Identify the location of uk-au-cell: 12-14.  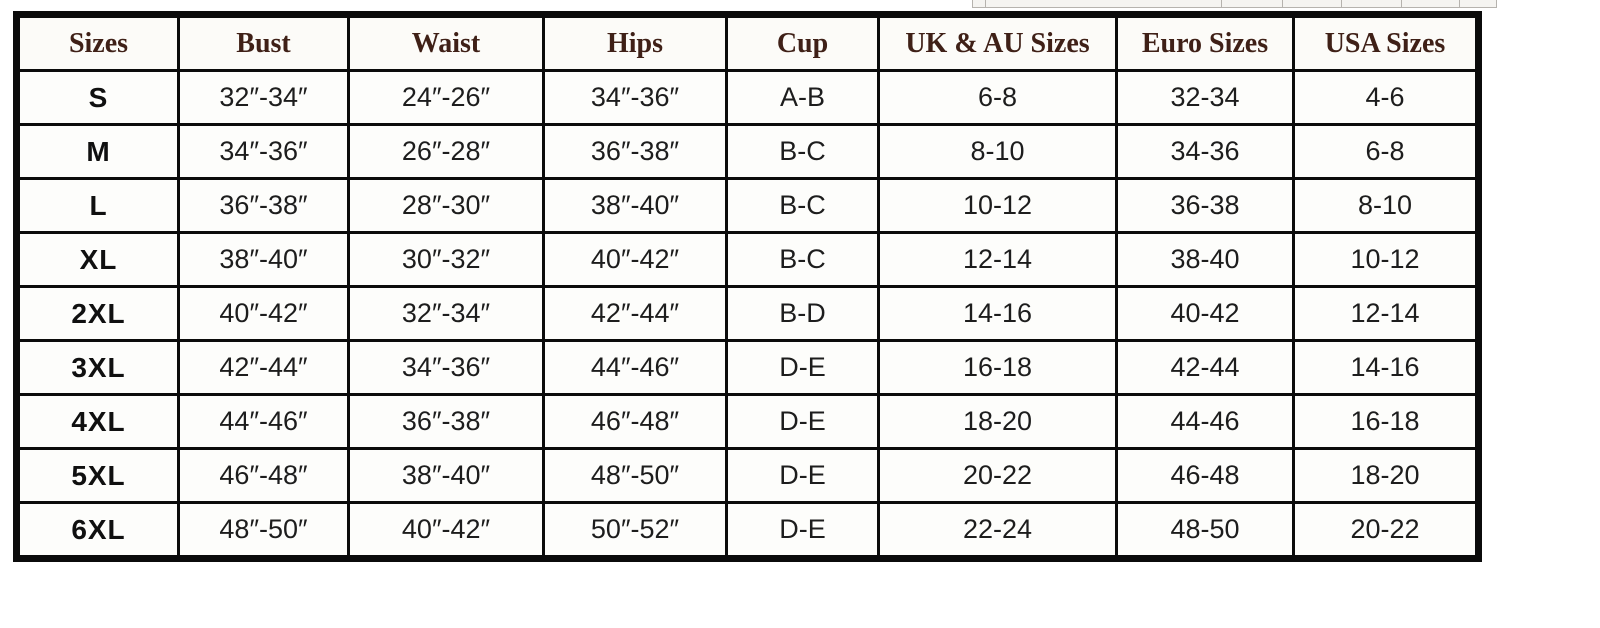
(997, 259).